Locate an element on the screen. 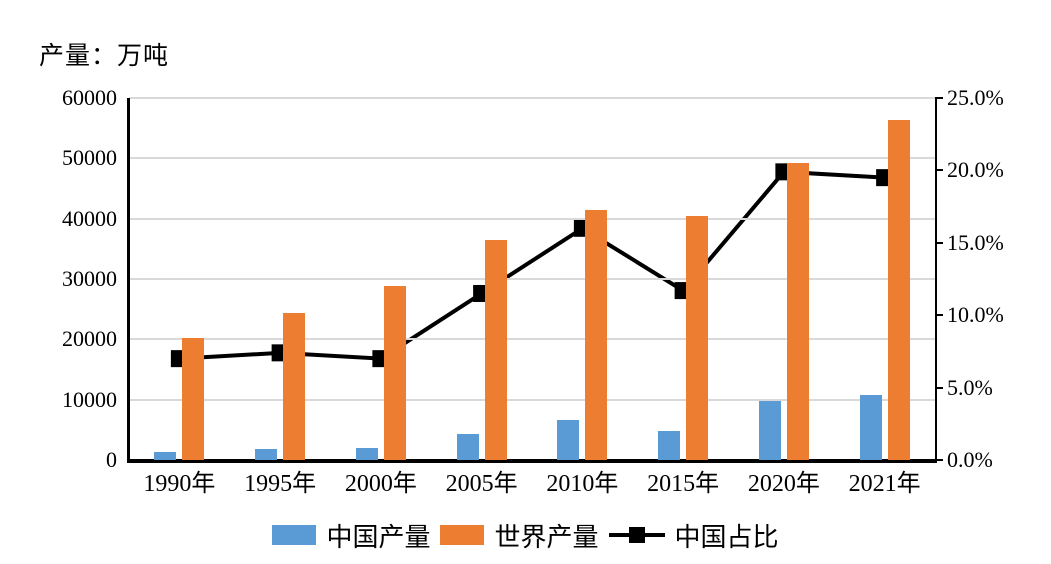 This screenshot has height=564, width=1051. y-axis-tick-label-left: 10000 is located at coordinates (89, 399).